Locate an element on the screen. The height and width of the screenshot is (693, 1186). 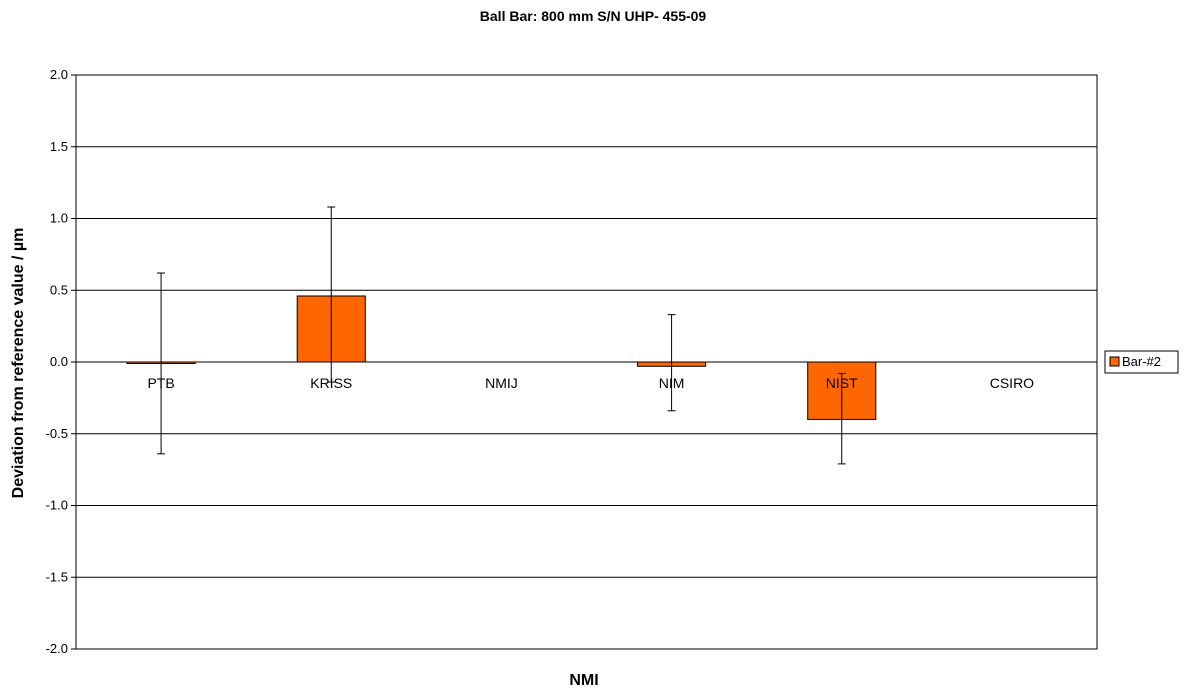
y-tick-label: 2.0 is located at coordinates (59, 74).